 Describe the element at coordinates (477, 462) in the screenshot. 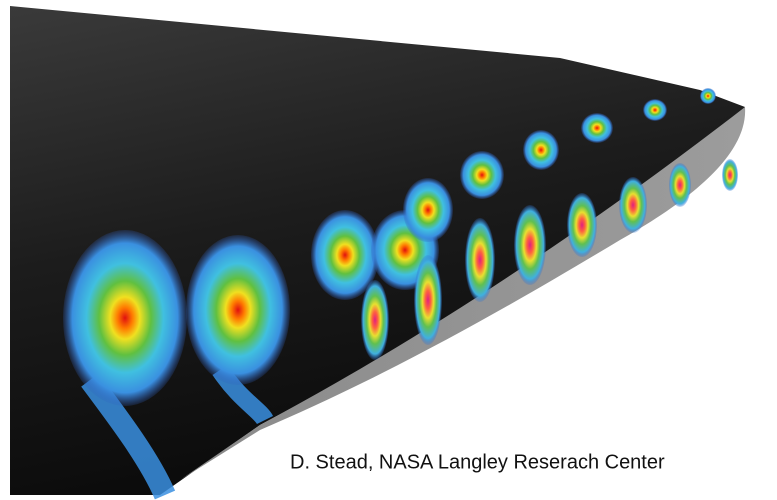

I see `image-credit: D. Stead, NASA Langley Reserach Center` at that location.